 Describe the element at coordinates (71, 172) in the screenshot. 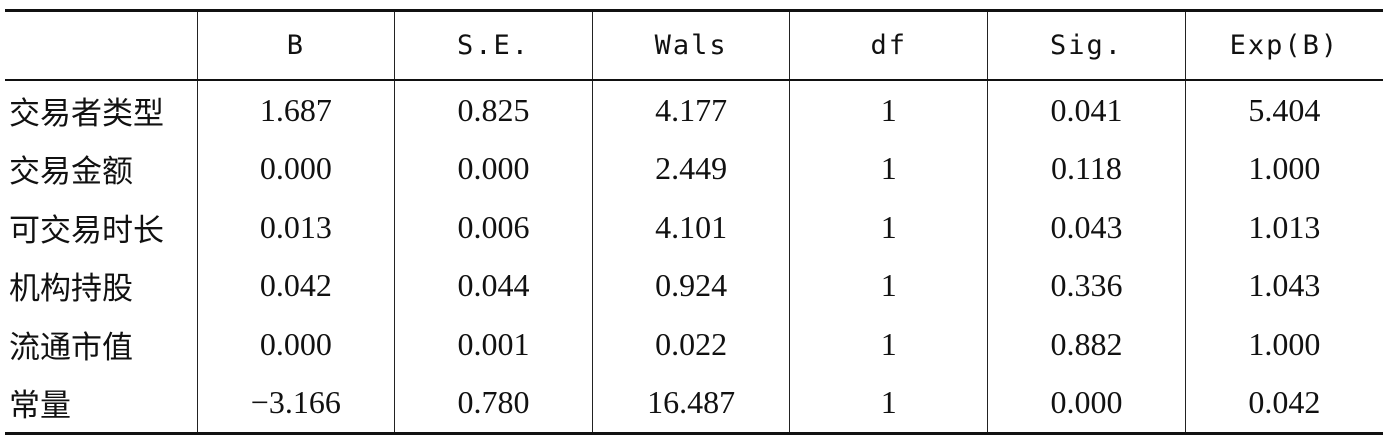

I see `row-label: 交易金额` at that location.